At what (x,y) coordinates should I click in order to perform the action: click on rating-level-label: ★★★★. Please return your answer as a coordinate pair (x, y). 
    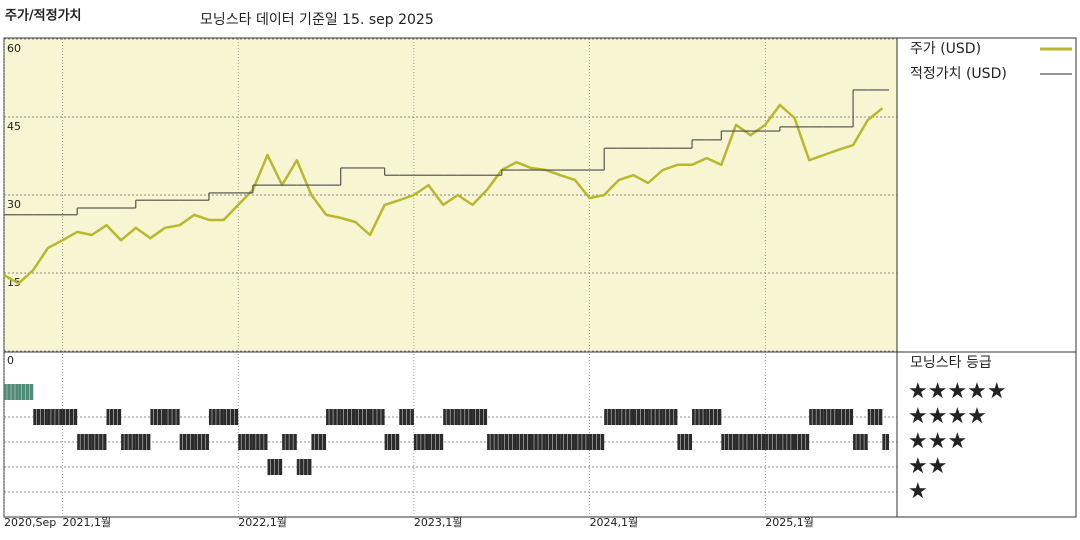
    Looking at the image, I should click on (947, 416).